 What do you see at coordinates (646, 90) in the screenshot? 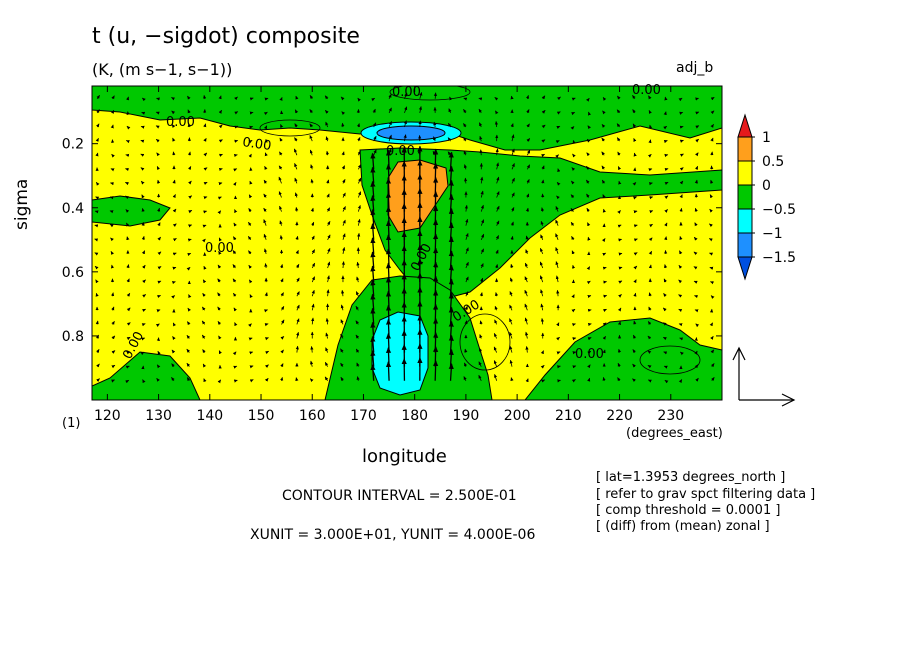
I see `contour-label: 0.00` at bounding box center [646, 90].